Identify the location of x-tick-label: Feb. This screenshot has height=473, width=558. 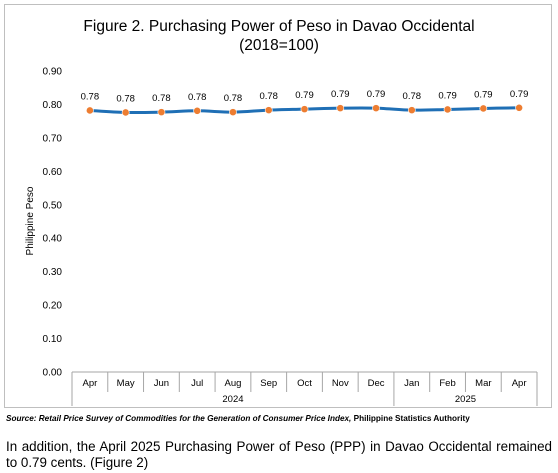
(447, 383).